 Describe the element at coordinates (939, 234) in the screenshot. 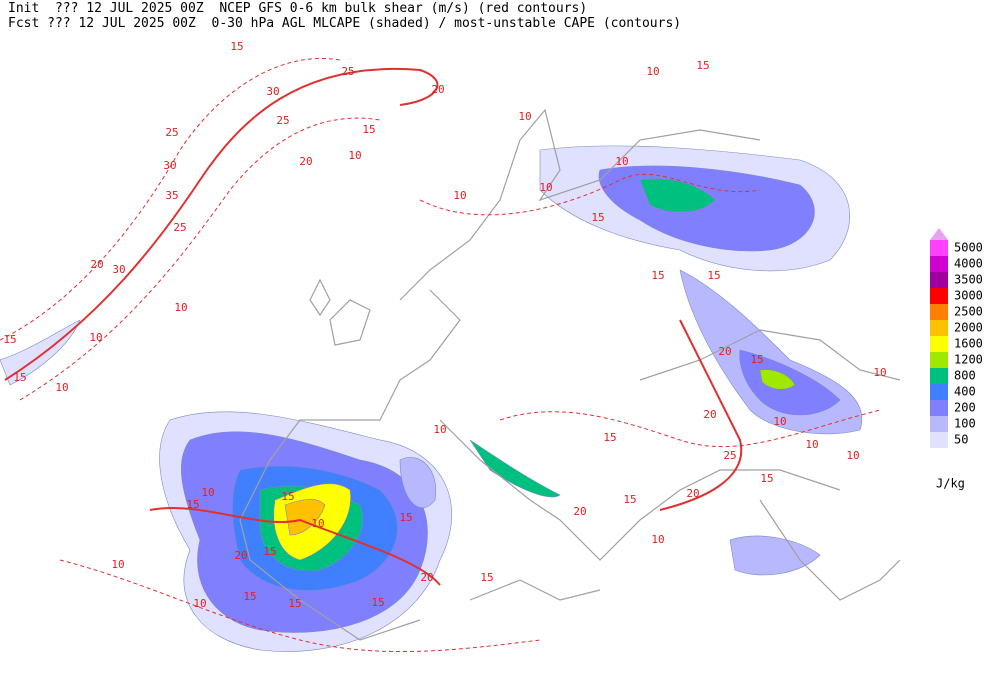

I see `legend-top-arrow` at that location.